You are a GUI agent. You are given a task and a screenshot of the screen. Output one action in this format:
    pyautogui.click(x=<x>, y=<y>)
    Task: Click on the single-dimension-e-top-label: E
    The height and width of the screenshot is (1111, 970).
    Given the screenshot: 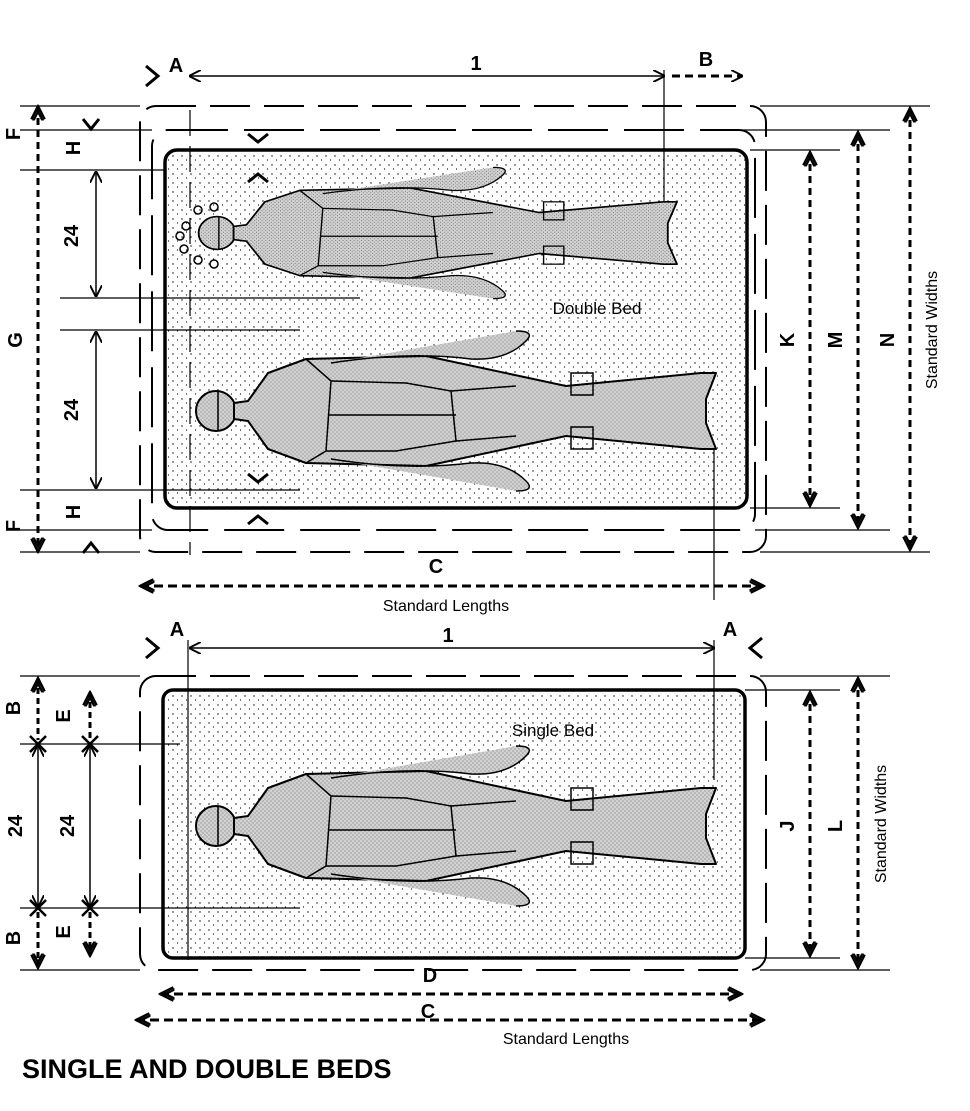 What is the action you would take?
    pyautogui.click(x=64, y=715)
    